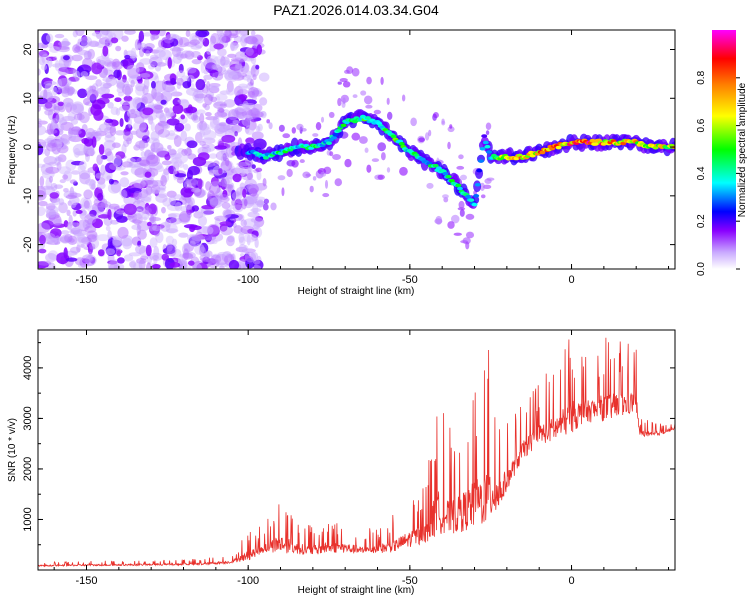 Image resolution: width=750 pixels, height=600 pixels. What do you see at coordinates (410, 581) in the screenshot?
I see `snr-xtick-label: -50` at bounding box center [410, 581].